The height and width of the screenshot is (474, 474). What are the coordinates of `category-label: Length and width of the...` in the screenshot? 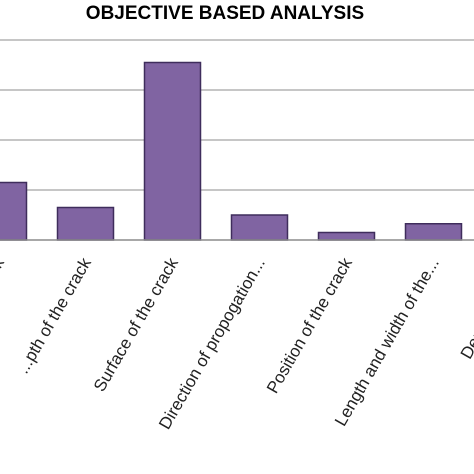 It's located at (387, 342).